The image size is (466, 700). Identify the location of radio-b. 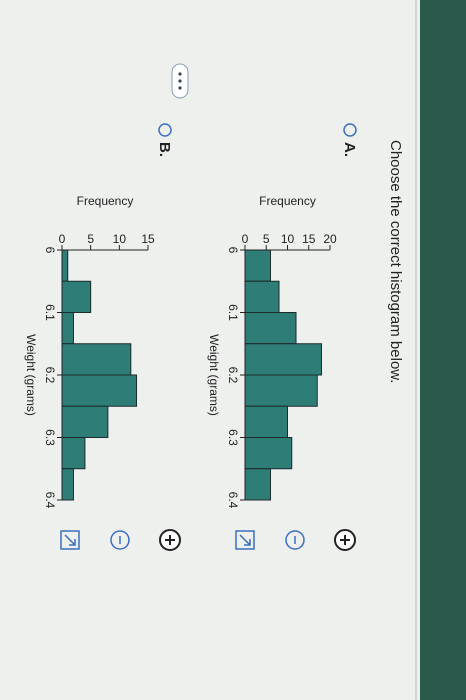
(165, 130).